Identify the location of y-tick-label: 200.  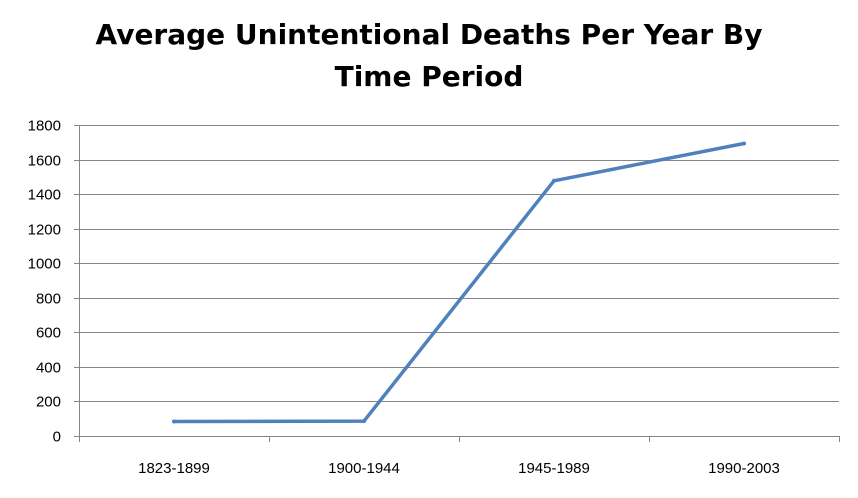
(48, 402).